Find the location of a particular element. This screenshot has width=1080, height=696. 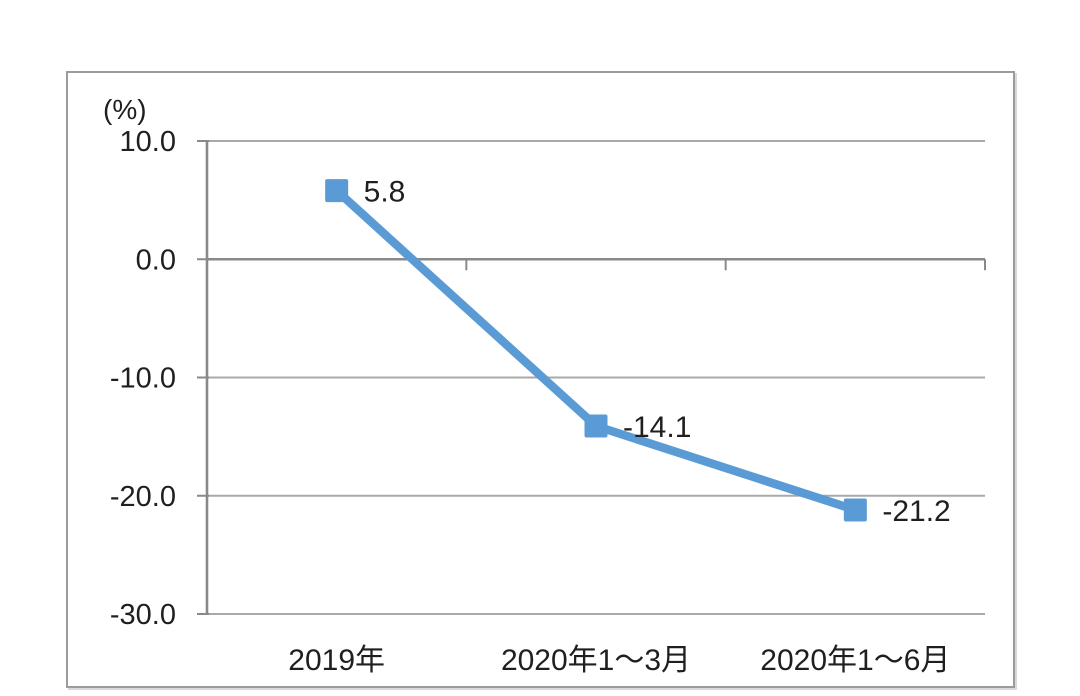

y-axis-label: -20.0 is located at coordinates (143, 497).